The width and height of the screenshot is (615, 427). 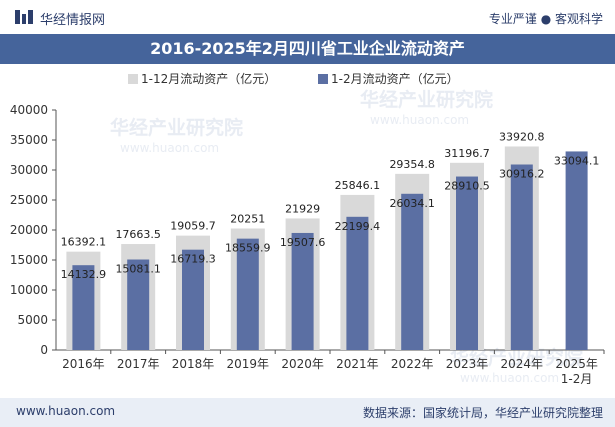 What do you see at coordinates (358, 185) in the screenshot?
I see `data-label-annual: 25846.1` at bounding box center [358, 185].